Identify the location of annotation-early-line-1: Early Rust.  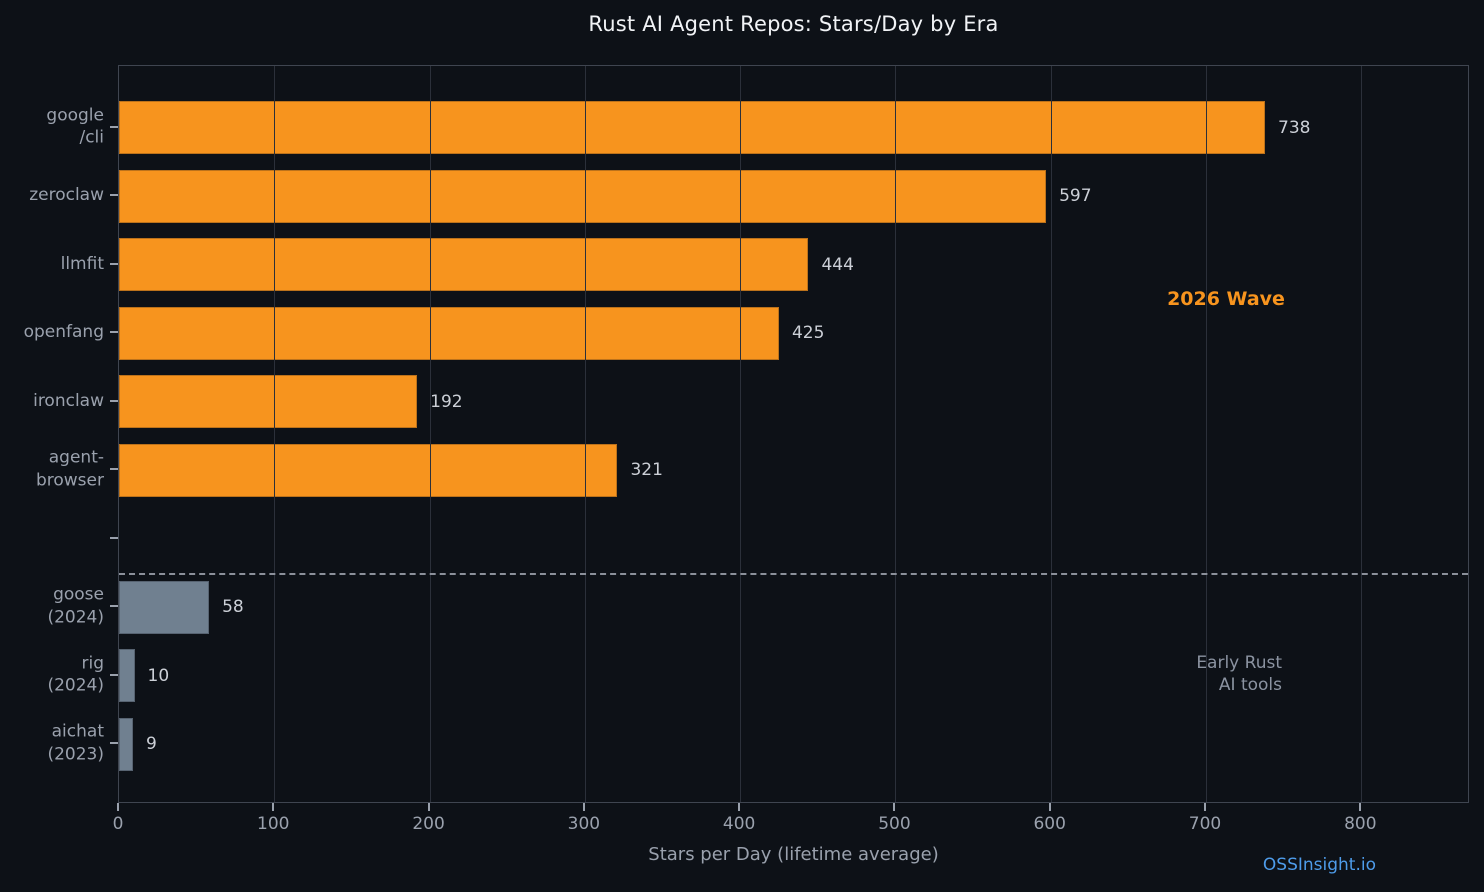
(1239, 663).